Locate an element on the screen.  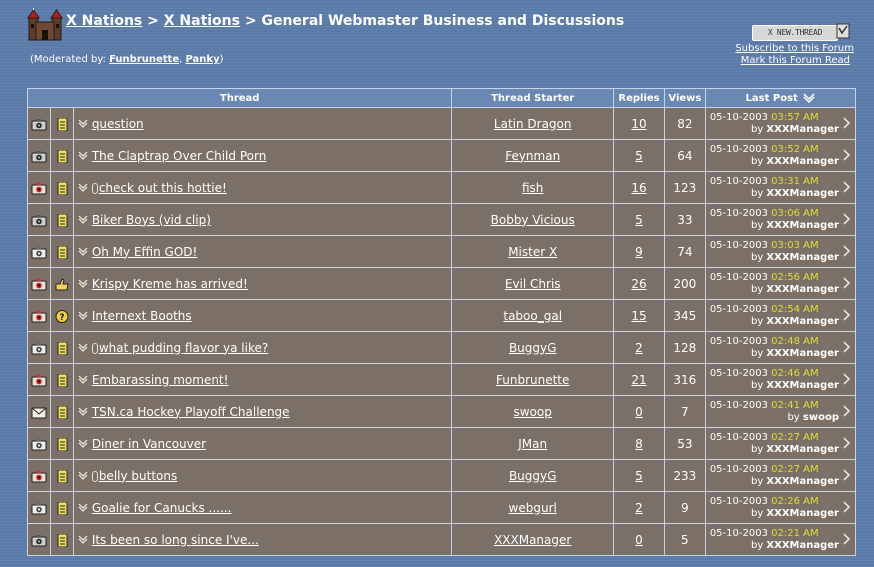
thread-starter-link: Feynman is located at coordinates (533, 155).